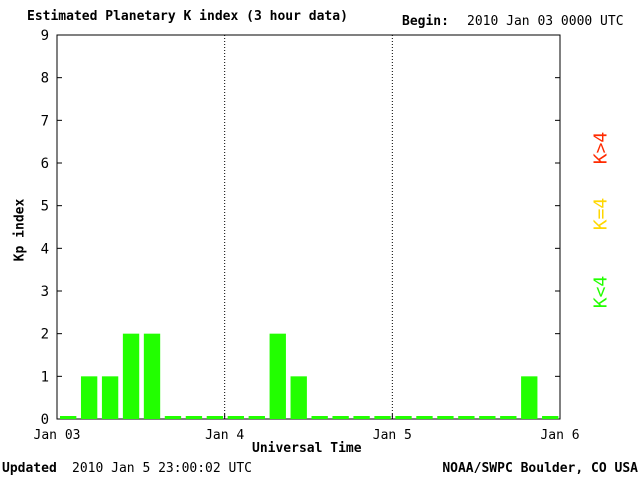 The height and width of the screenshot is (480, 640). What do you see at coordinates (45, 420) in the screenshot?
I see `y-tick-label: 0` at bounding box center [45, 420].